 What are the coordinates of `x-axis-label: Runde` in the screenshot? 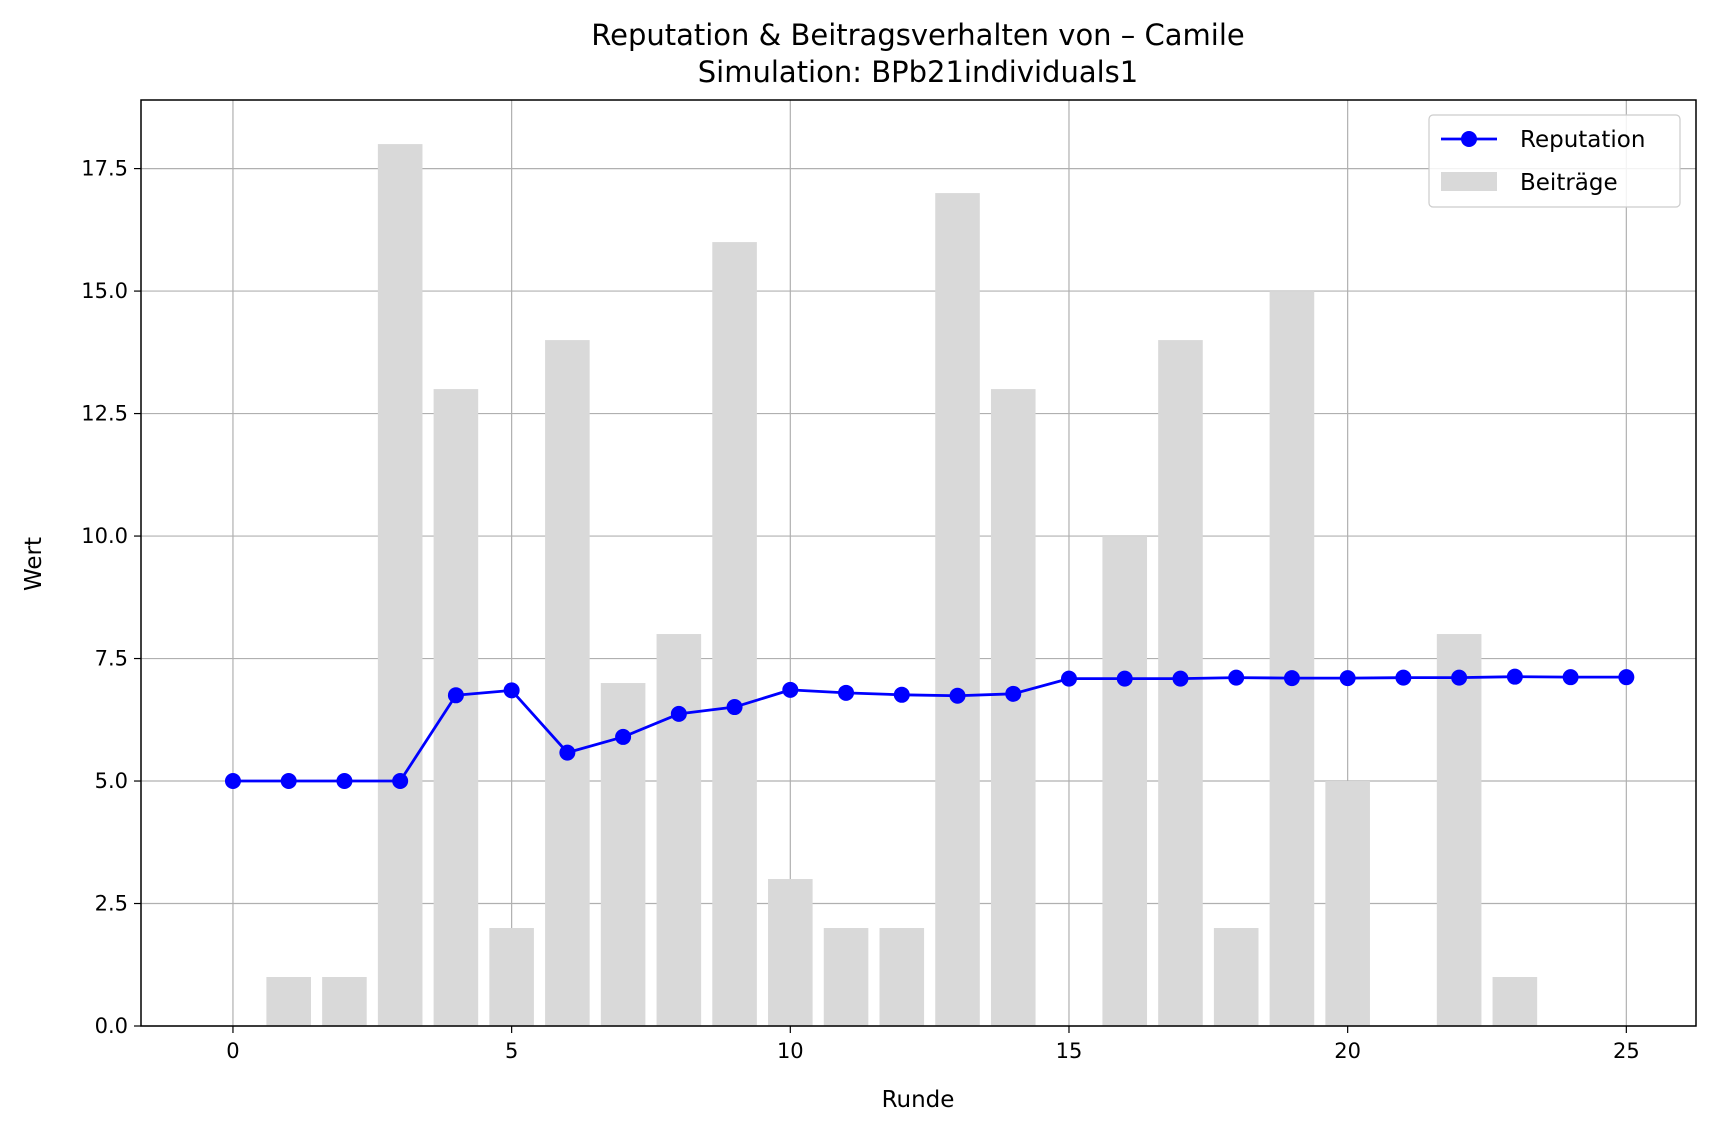 It's located at (918, 1100).